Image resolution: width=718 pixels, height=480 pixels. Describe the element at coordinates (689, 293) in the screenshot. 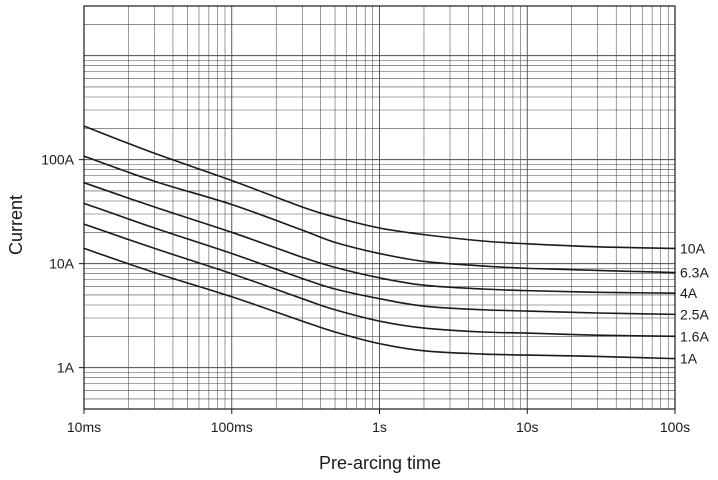

I see `series-label: 4A` at that location.